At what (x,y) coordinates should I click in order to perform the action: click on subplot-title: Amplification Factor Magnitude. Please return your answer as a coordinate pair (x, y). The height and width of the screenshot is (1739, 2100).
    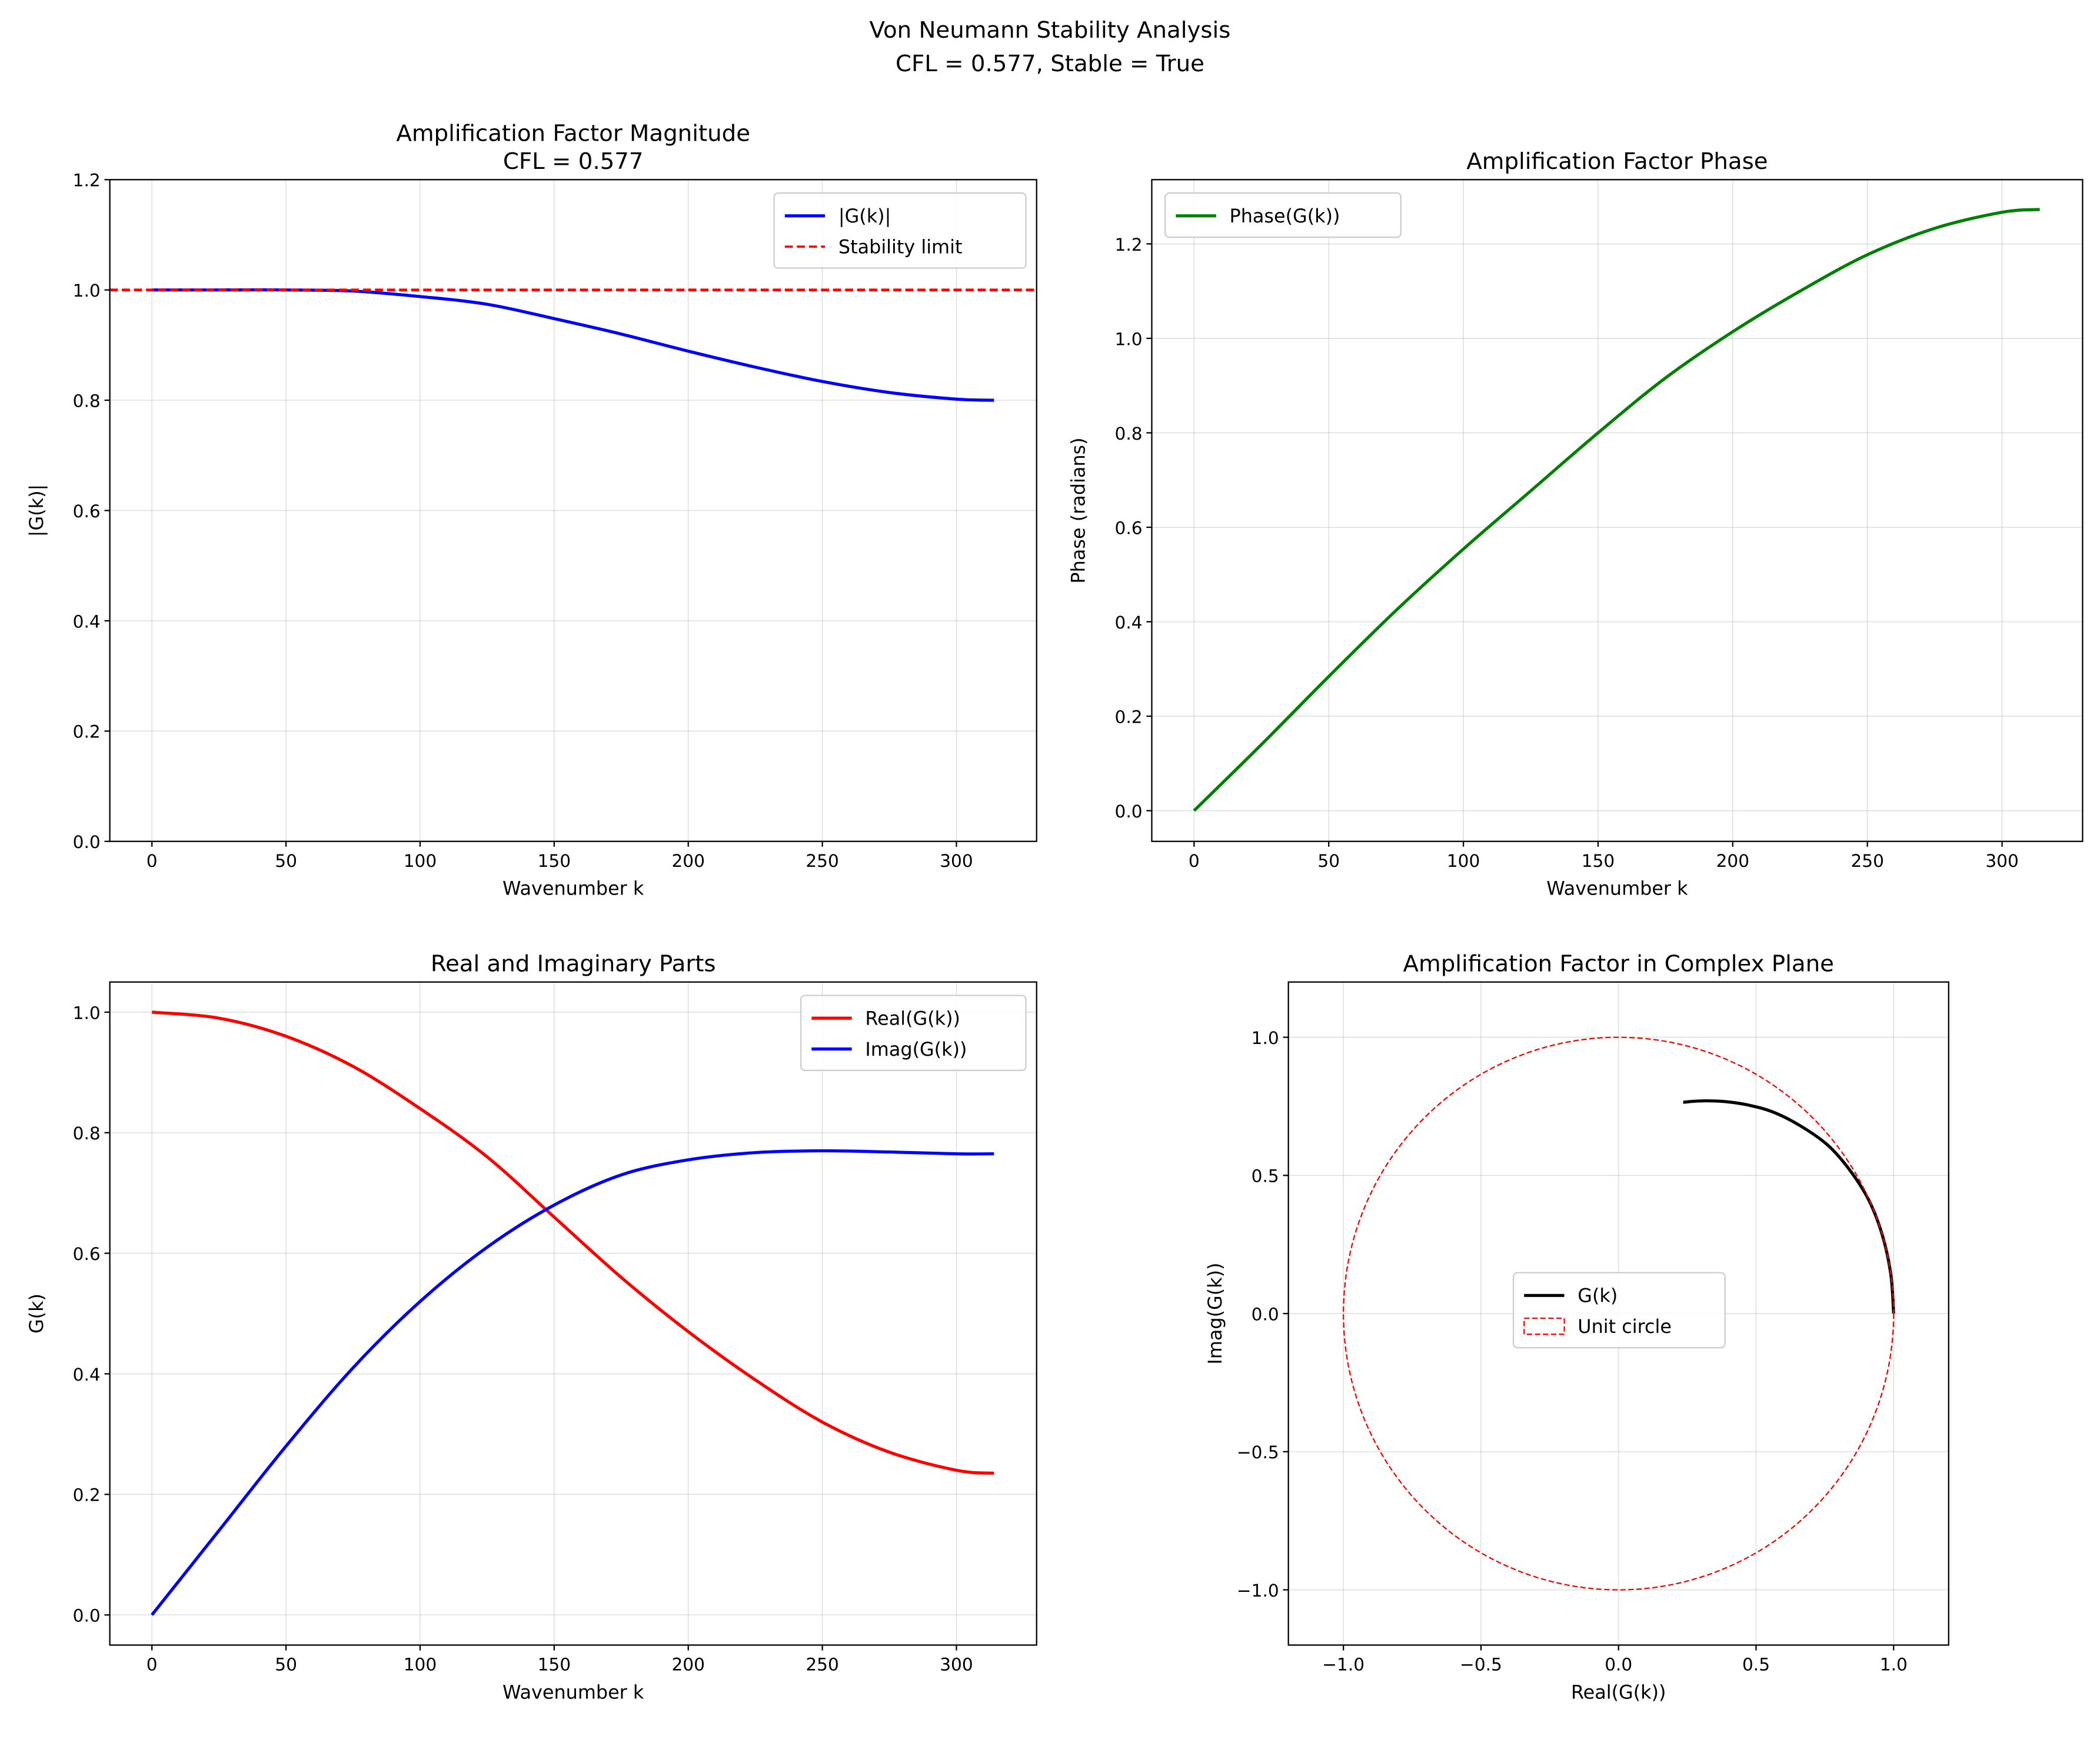
    Looking at the image, I should click on (573, 133).